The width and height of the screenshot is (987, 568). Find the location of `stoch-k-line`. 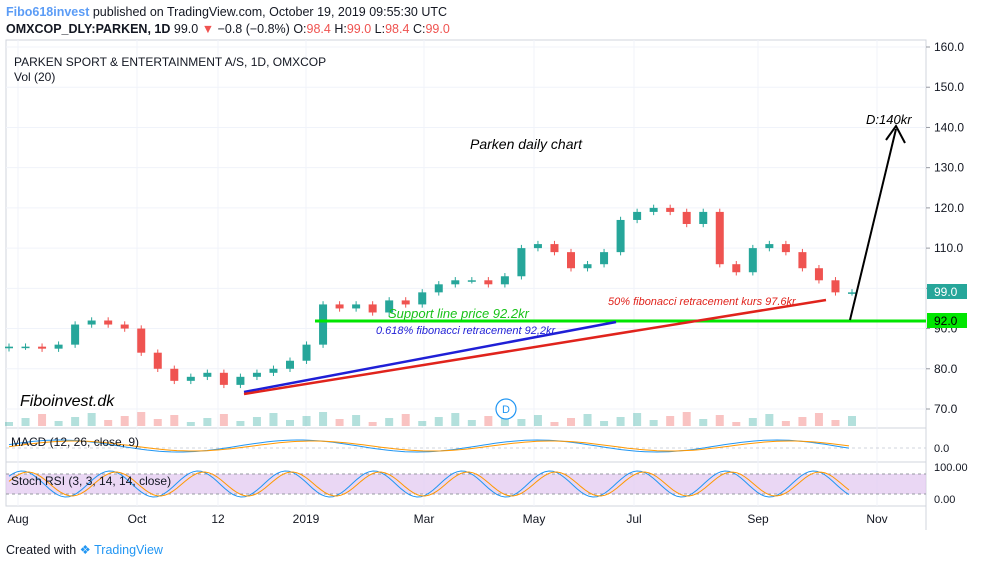

stoch-k-line is located at coordinates (429, 484).